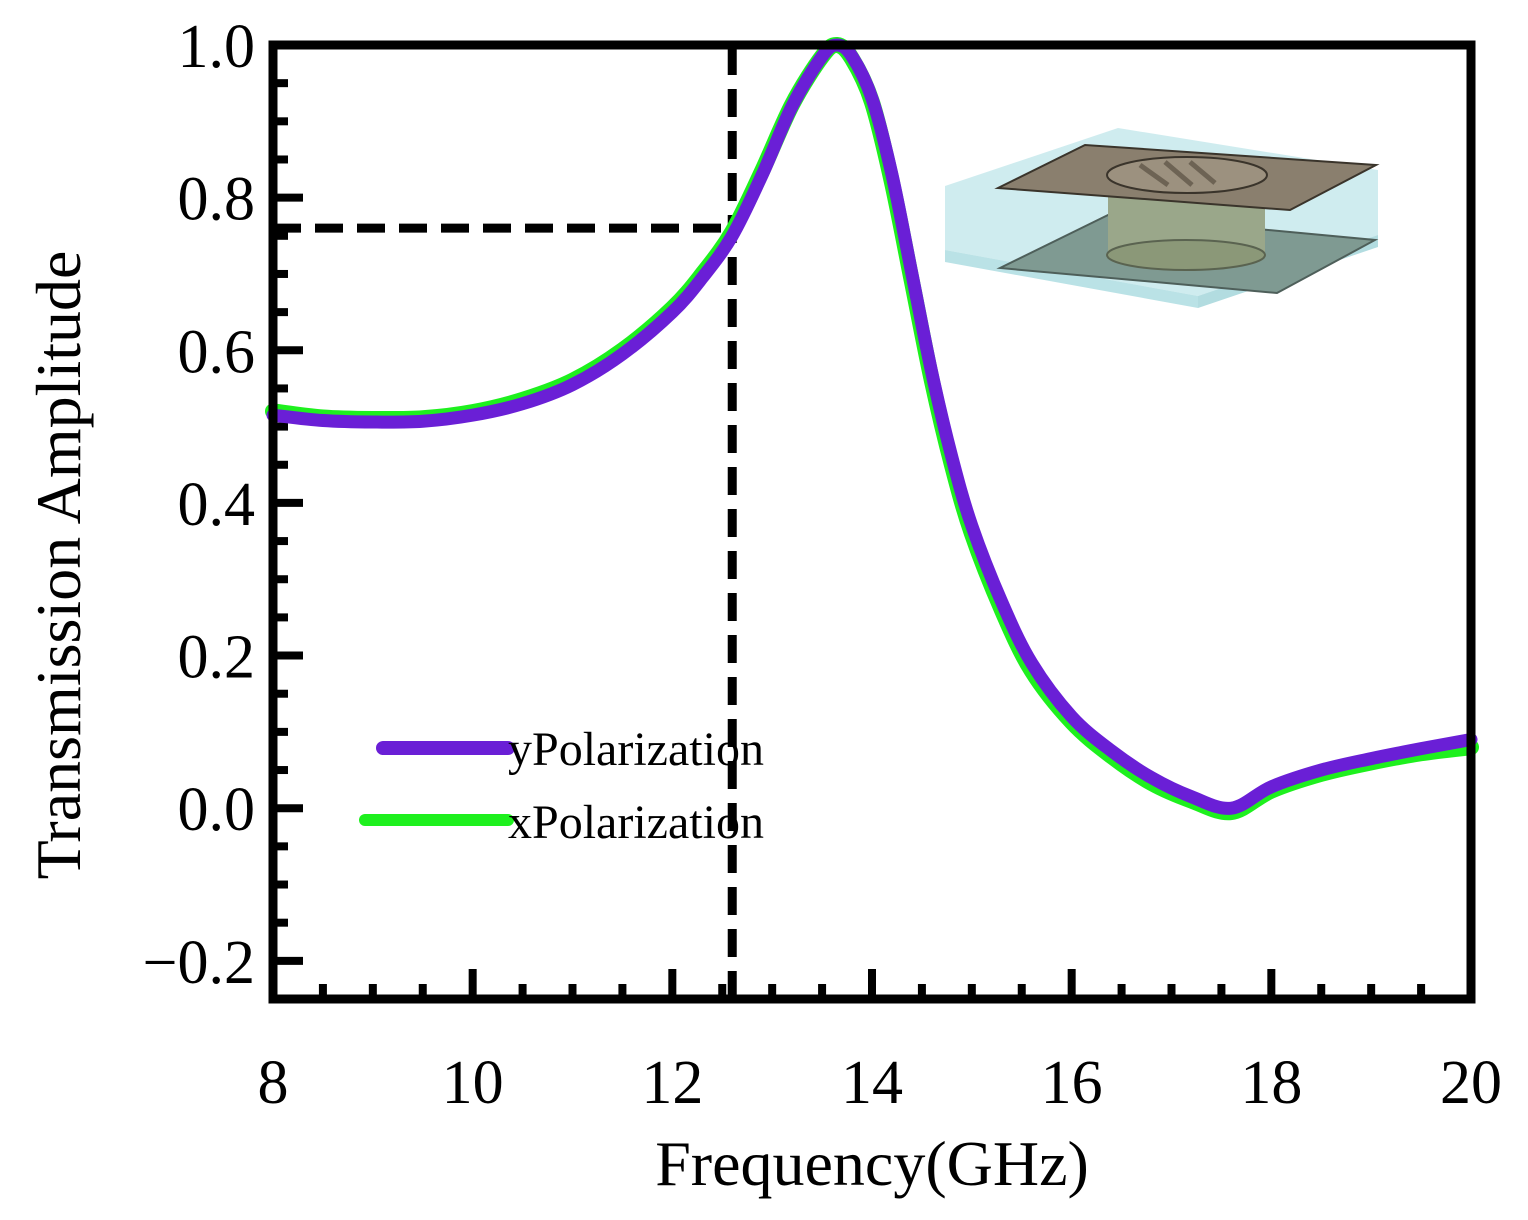 The height and width of the screenshot is (1220, 1528). Describe the element at coordinates (561, 786) in the screenshot. I see `legend: yPolarization xPolarization` at that location.